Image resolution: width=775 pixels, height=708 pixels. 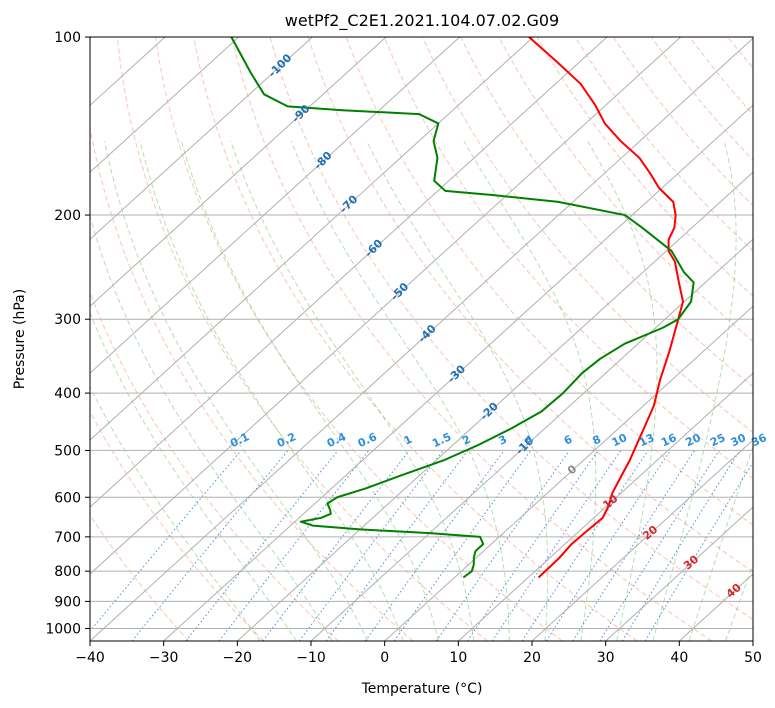 I want to click on x-tick-label: 10, so click(x=458, y=658).